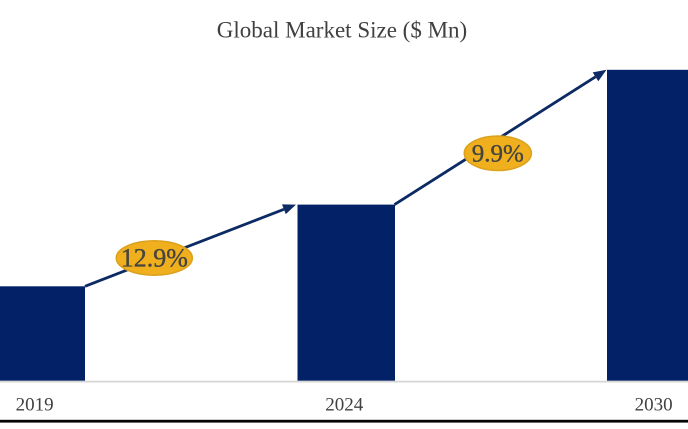  Describe the element at coordinates (154, 258) in the screenshot. I see `svg-text: 12.9%` at that location.